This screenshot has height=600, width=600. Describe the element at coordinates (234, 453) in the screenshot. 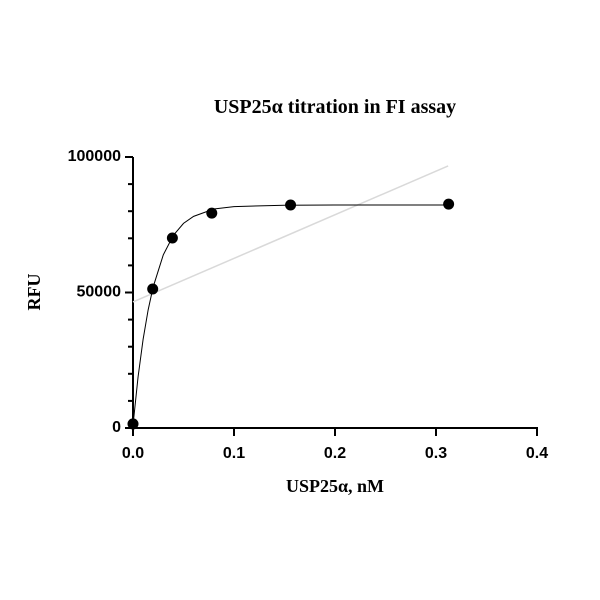

I see `x-tick-label: 0.1` at that location.